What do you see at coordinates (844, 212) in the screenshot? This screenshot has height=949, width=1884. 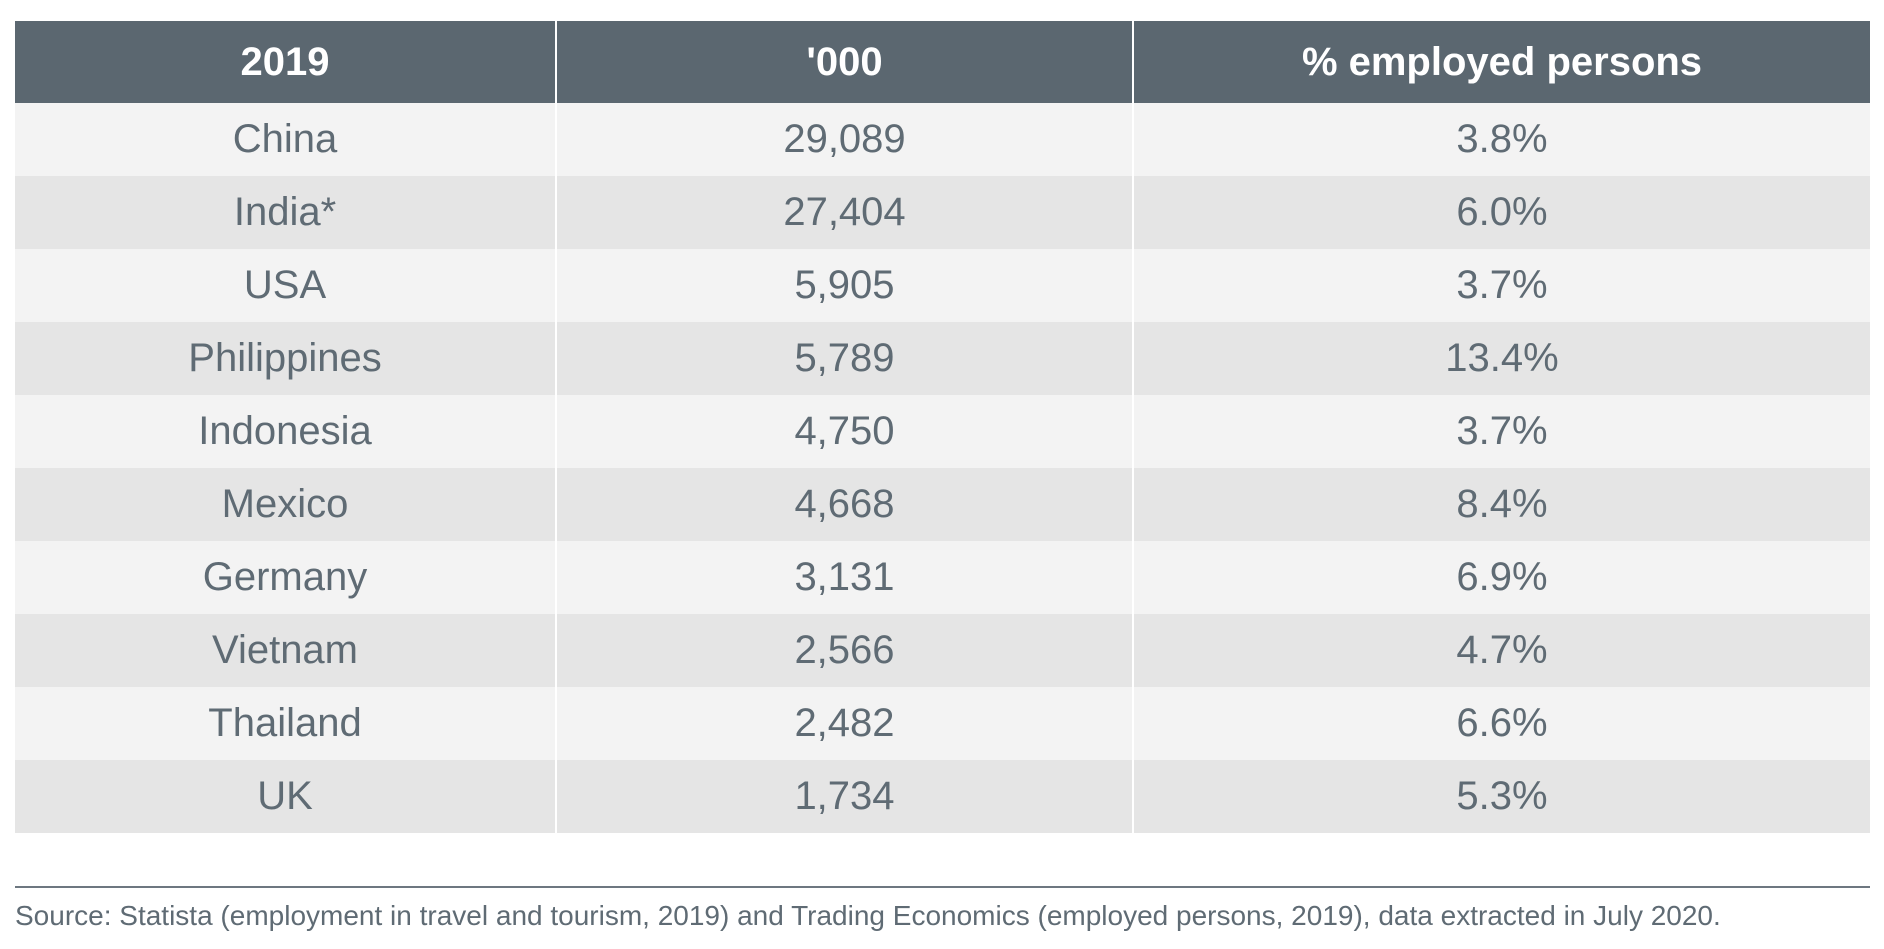 I see `thousands-cell: 27,404` at bounding box center [844, 212].